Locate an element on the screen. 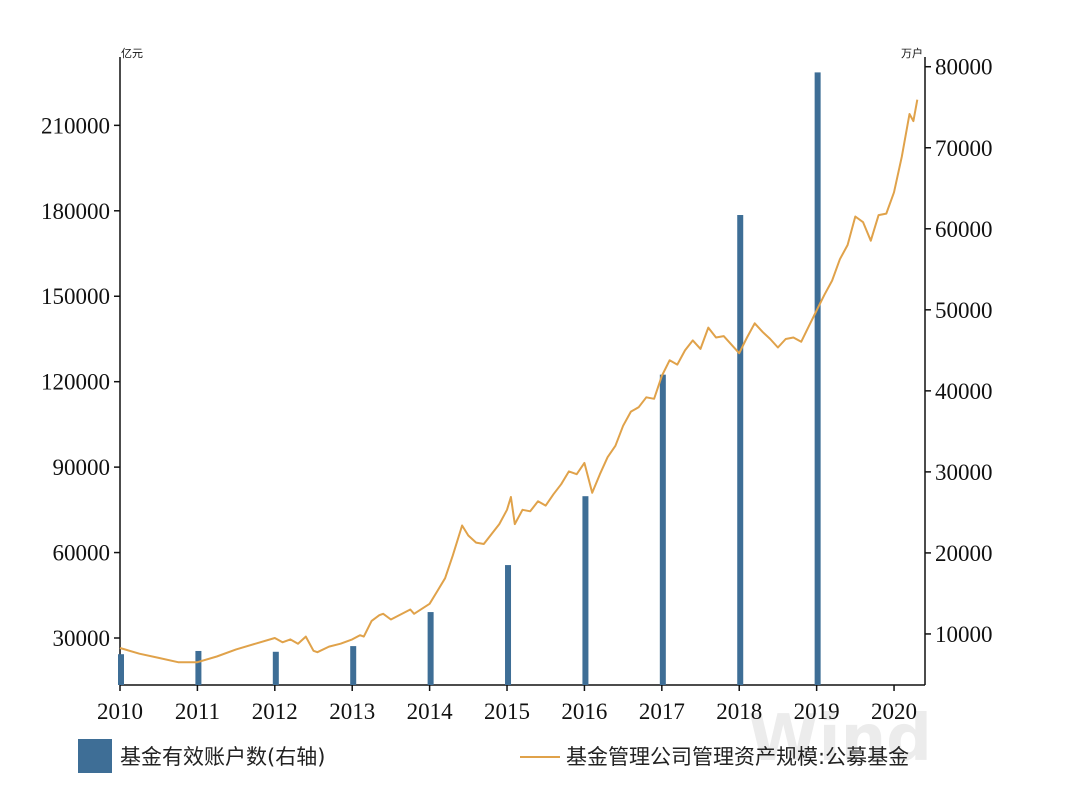 This screenshot has width=1080, height=810. right-tick-label: 40000 is located at coordinates (964, 391).